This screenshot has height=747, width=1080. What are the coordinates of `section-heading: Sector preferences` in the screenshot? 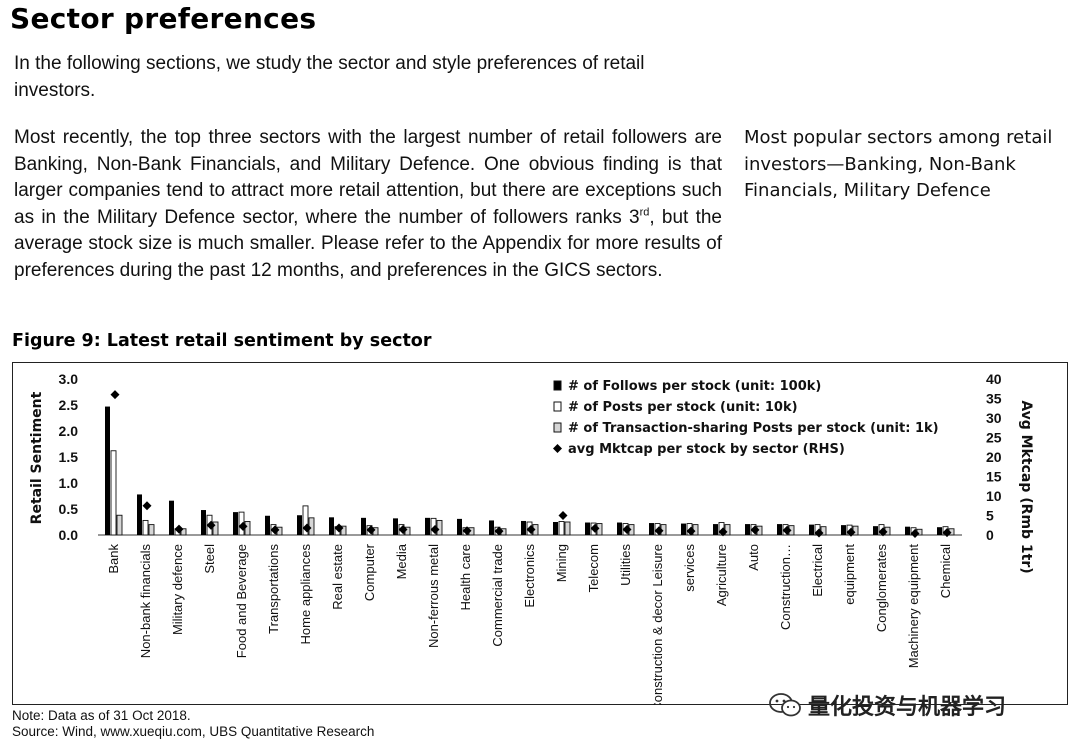 It's located at (163, 18).